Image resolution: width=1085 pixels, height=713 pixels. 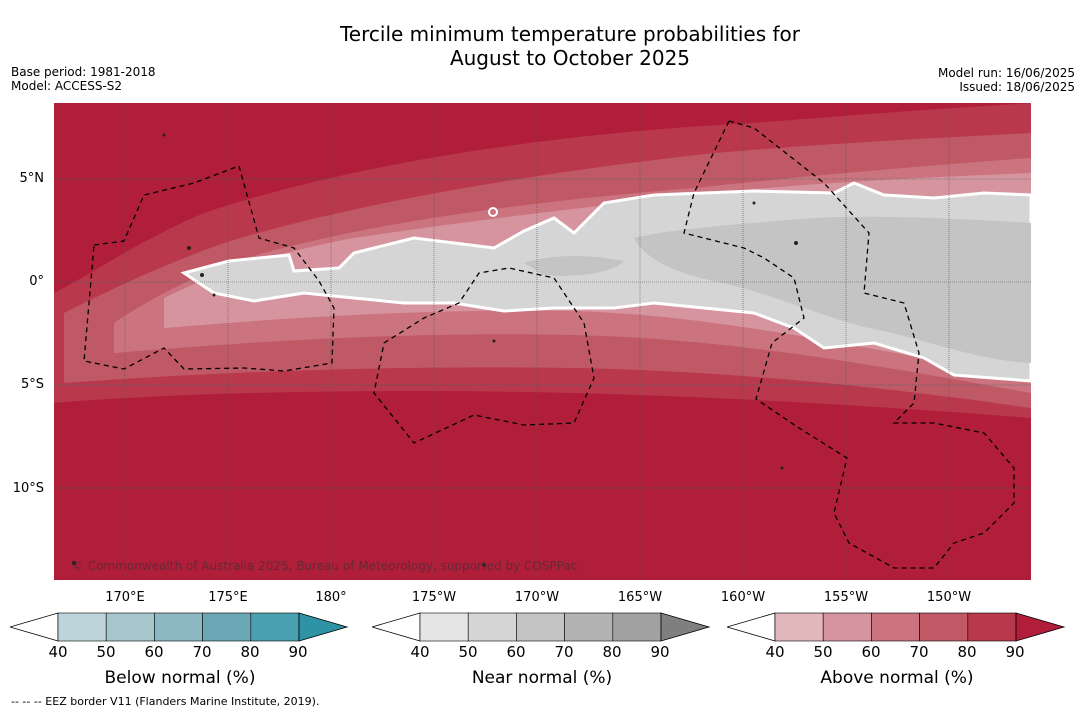 I want to click on colorbar-below-normal, so click(x=179, y=627).